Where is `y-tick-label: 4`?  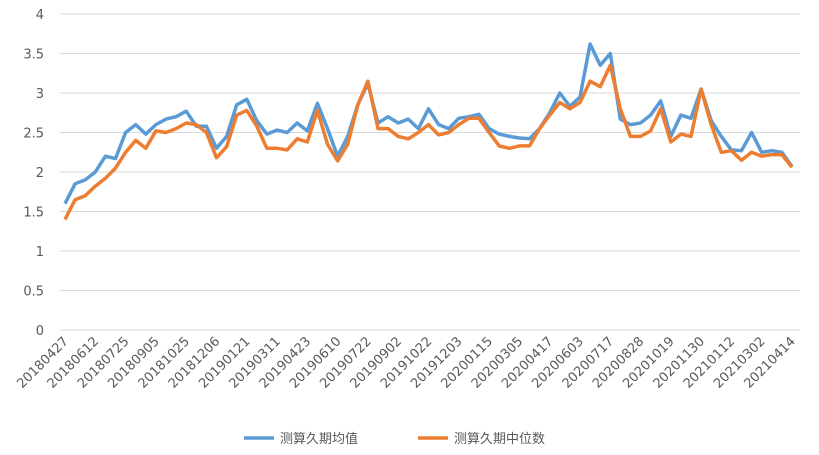 y-tick-label: 4 is located at coordinates (40, 15).